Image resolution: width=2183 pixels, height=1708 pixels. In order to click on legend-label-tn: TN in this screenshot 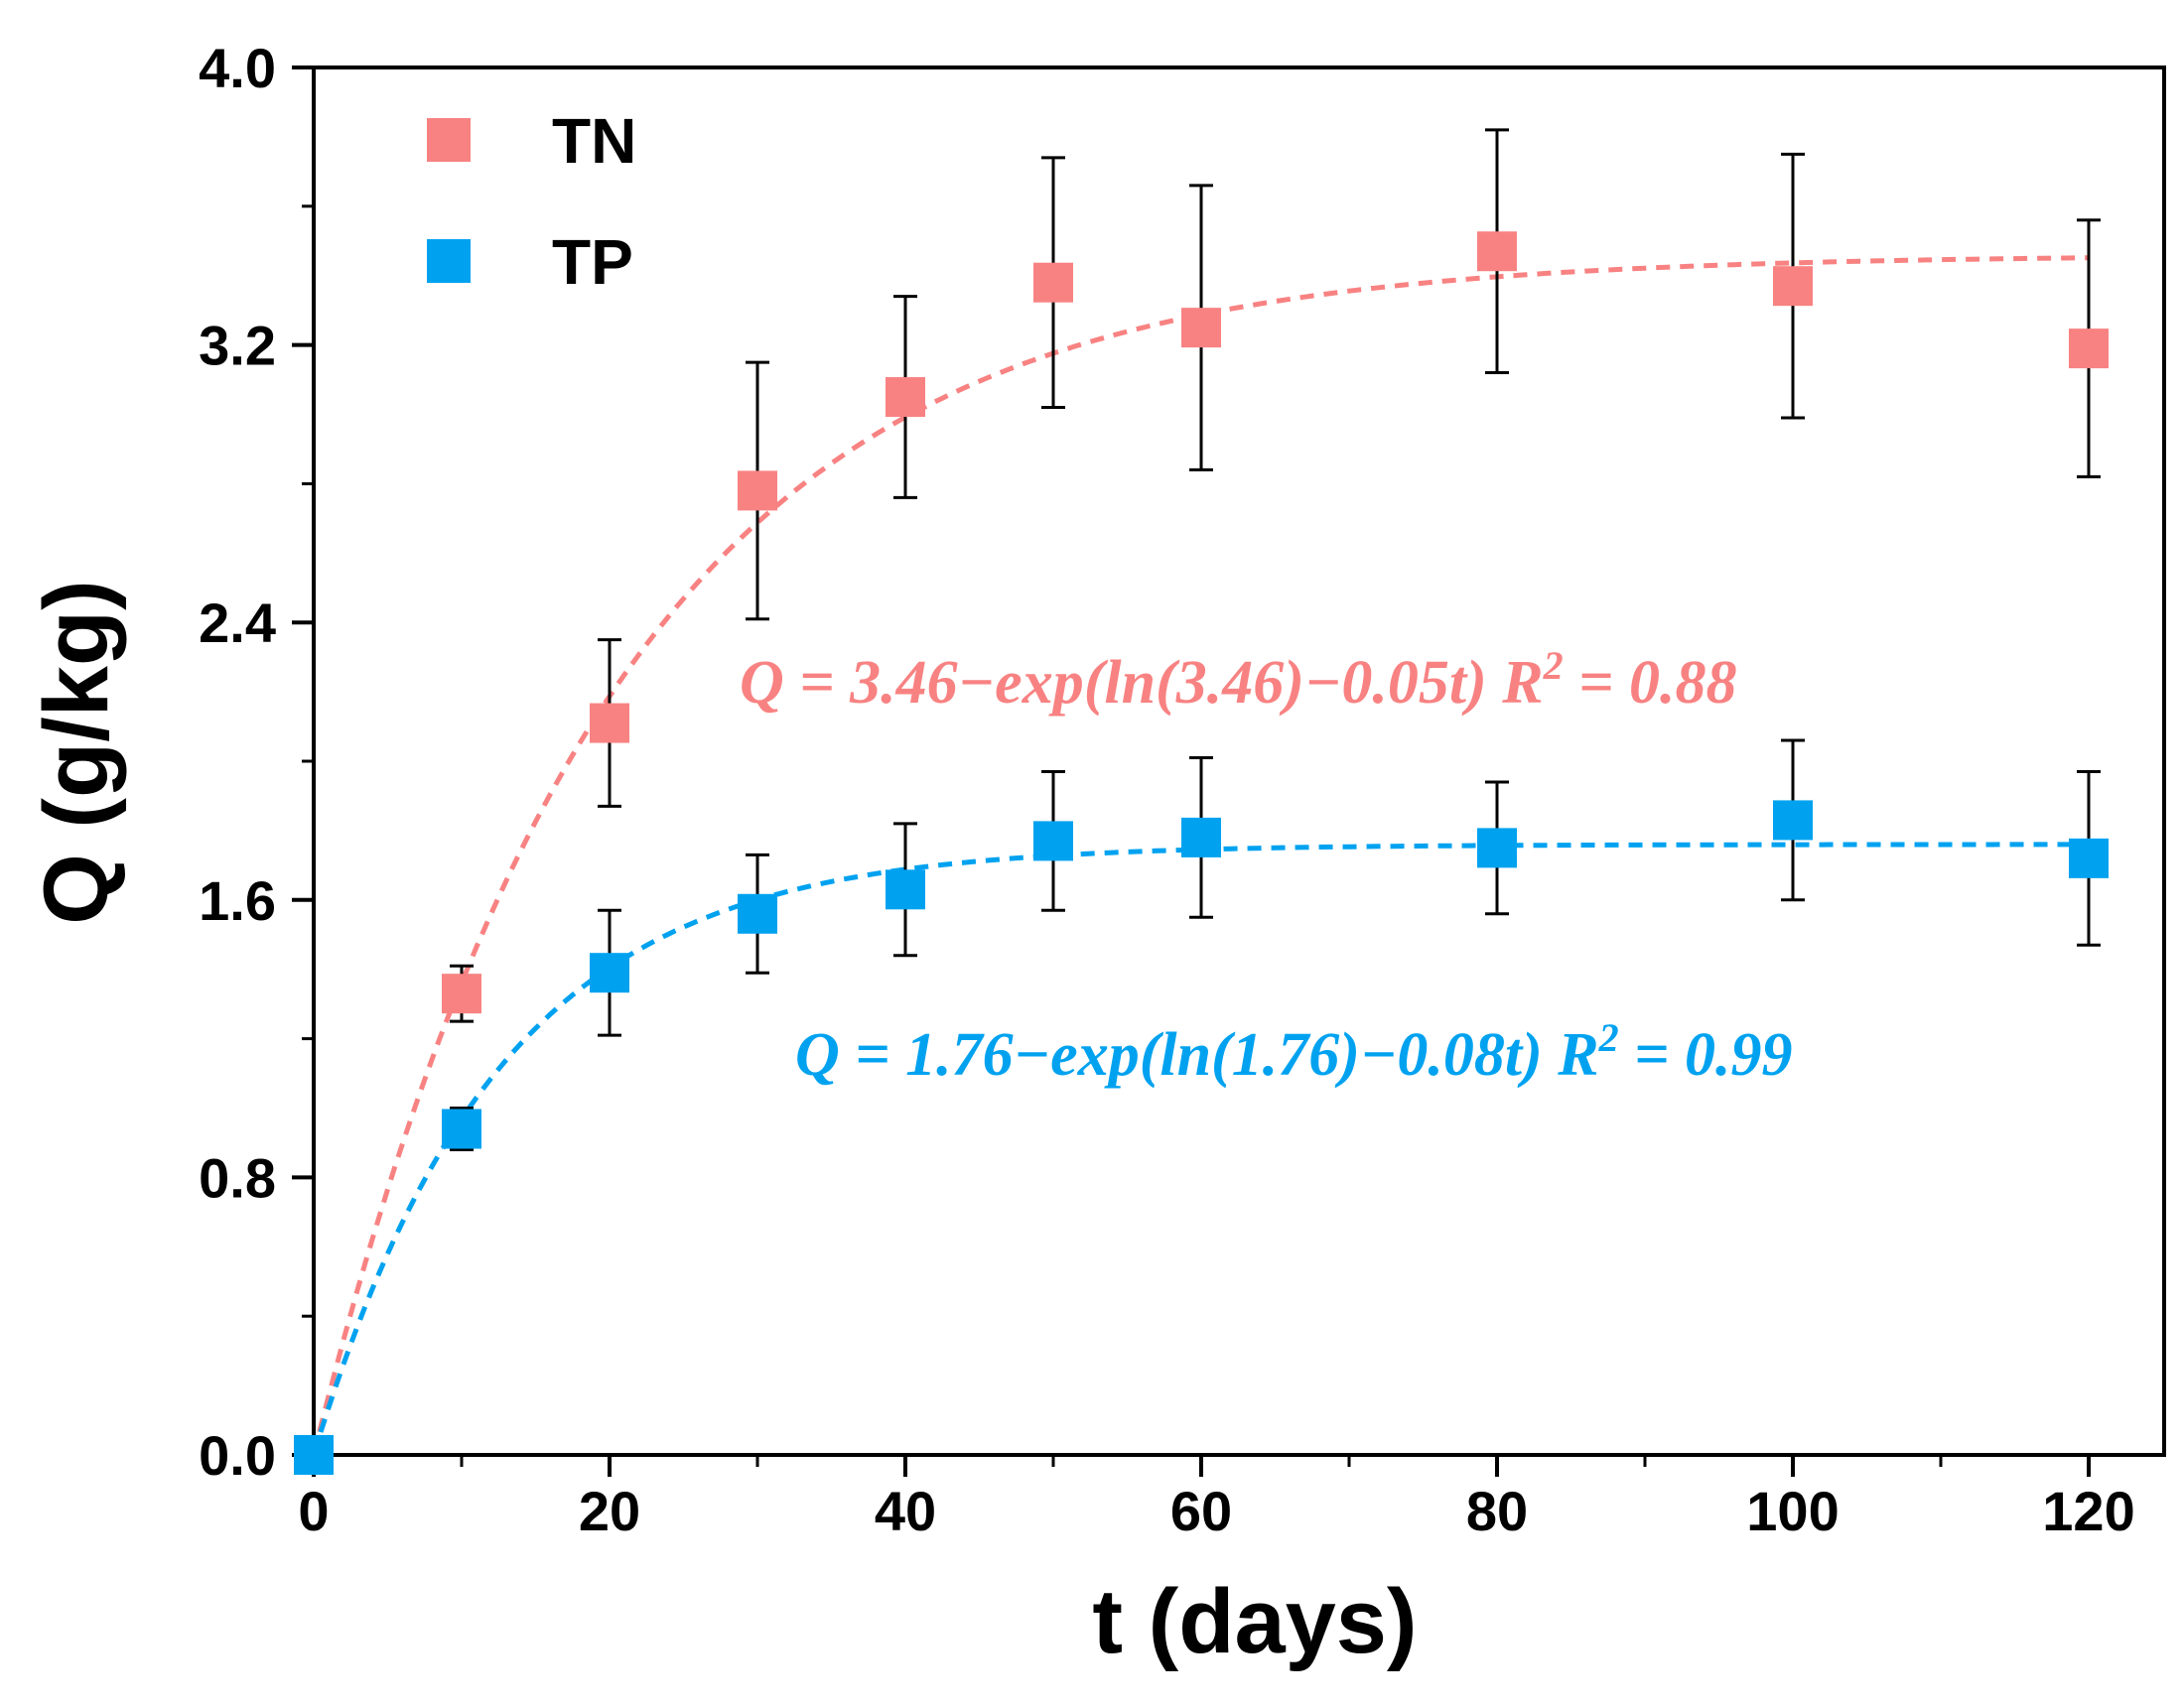, I will do `click(594, 141)`.